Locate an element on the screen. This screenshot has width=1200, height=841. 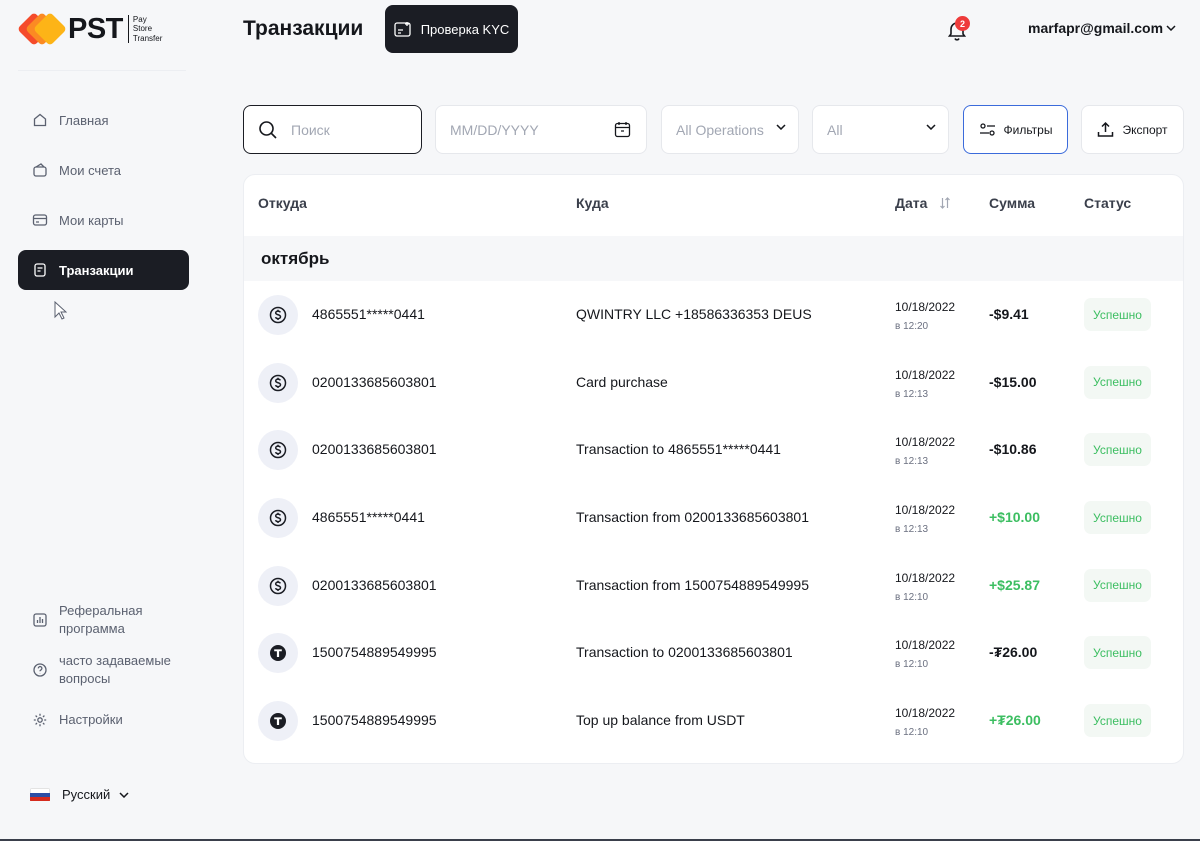
sidebar-item-settings: Настройки is located at coordinates (103, 720).